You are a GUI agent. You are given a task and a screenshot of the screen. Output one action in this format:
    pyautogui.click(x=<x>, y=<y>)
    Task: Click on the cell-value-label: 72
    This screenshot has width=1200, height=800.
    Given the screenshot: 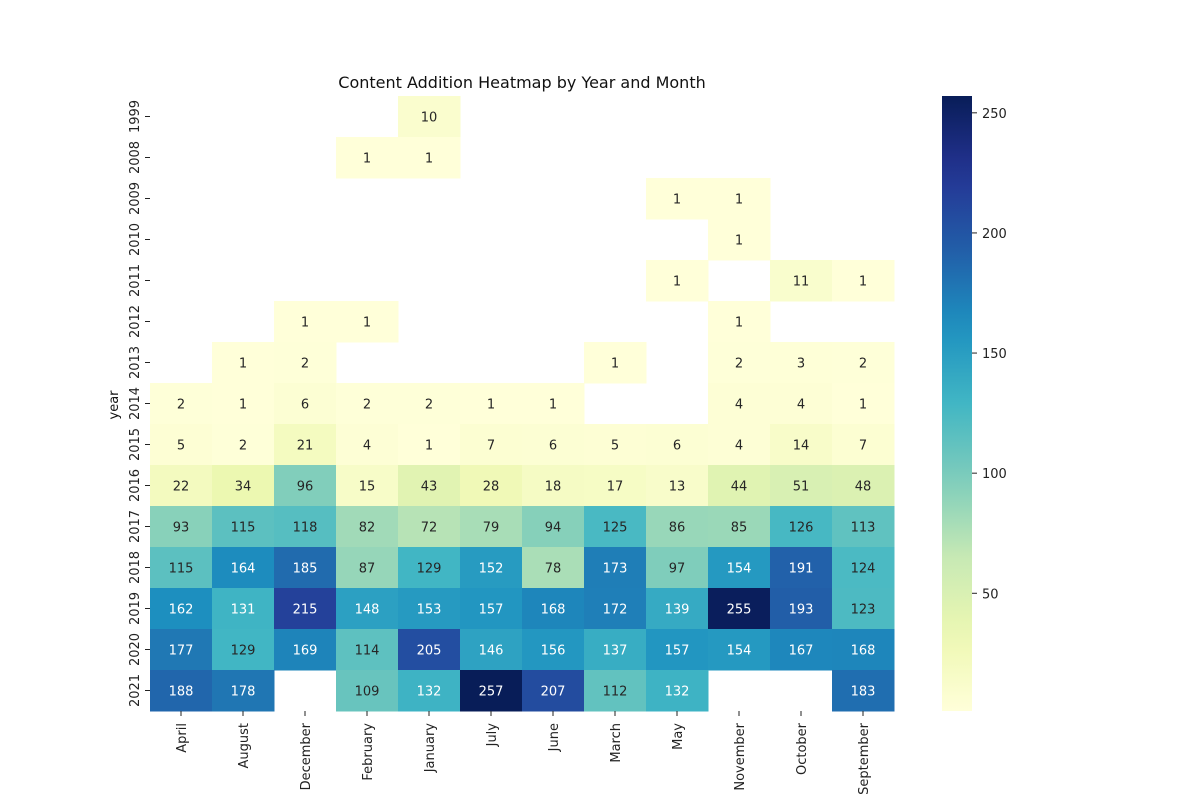 What is the action you would take?
    pyautogui.click(x=429, y=528)
    